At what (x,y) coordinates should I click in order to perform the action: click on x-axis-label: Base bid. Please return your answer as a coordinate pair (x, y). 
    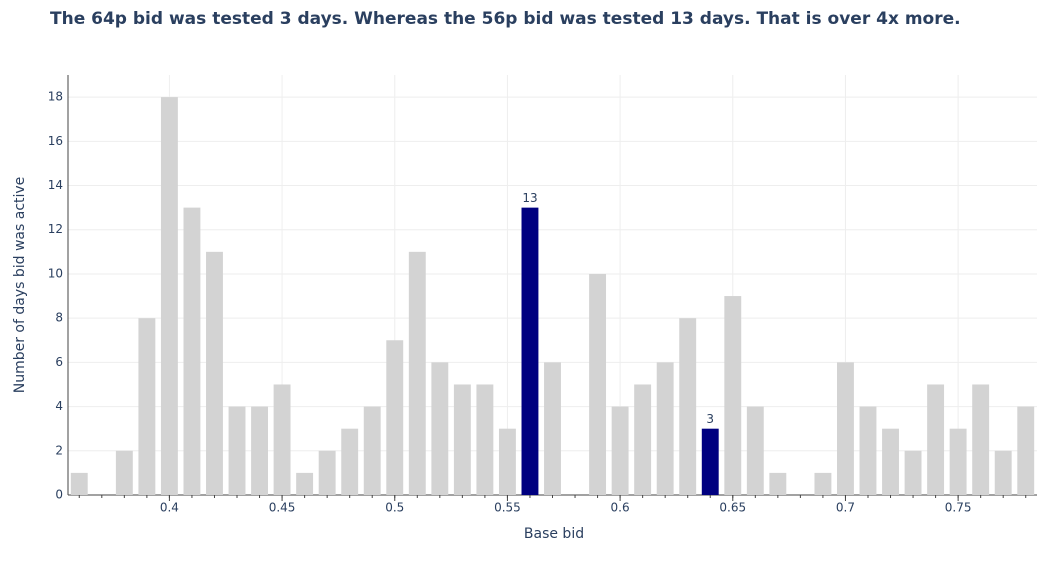
    Looking at the image, I should click on (554, 534).